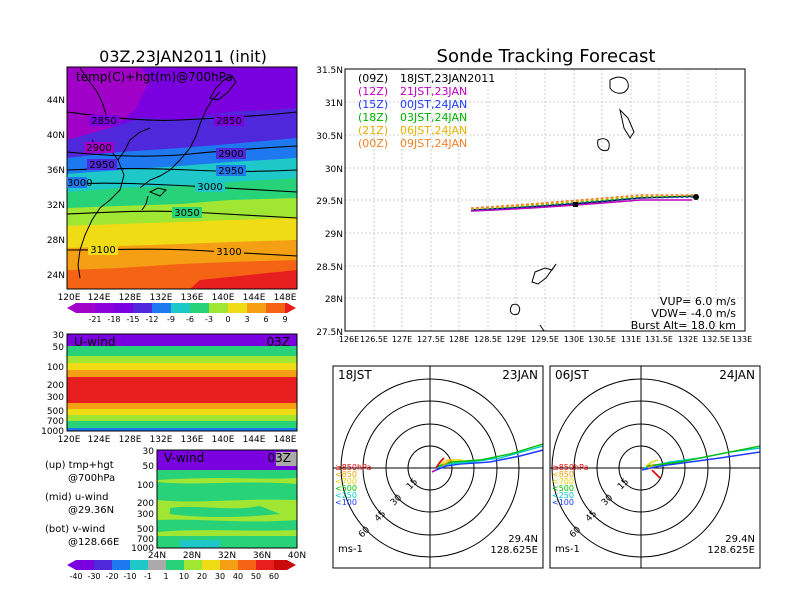  What do you see at coordinates (574, 339) in the screenshot?
I see `lon-tick-label: 130E` at bounding box center [574, 339].